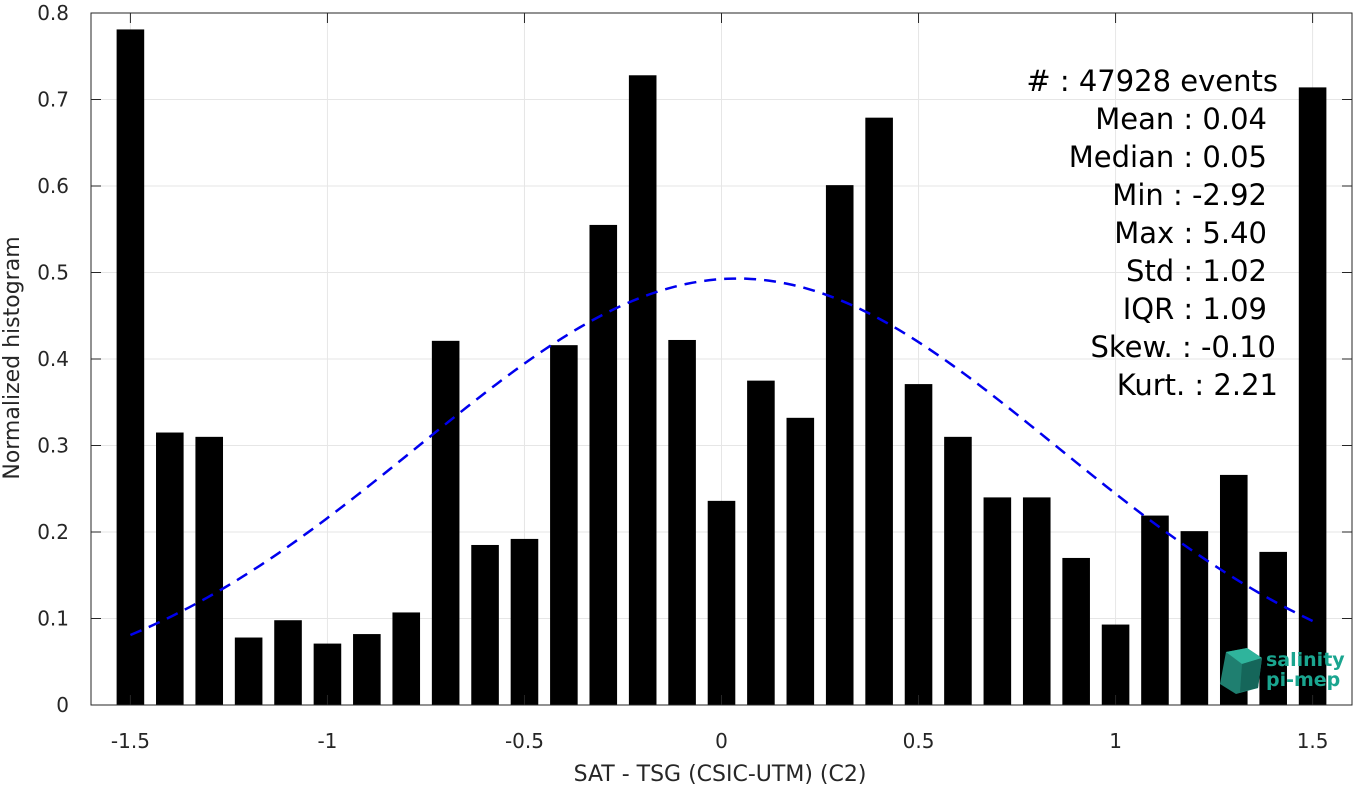 The width and height of the screenshot is (1367, 785). I want to click on x-tick-label: -0.5, so click(524, 741).